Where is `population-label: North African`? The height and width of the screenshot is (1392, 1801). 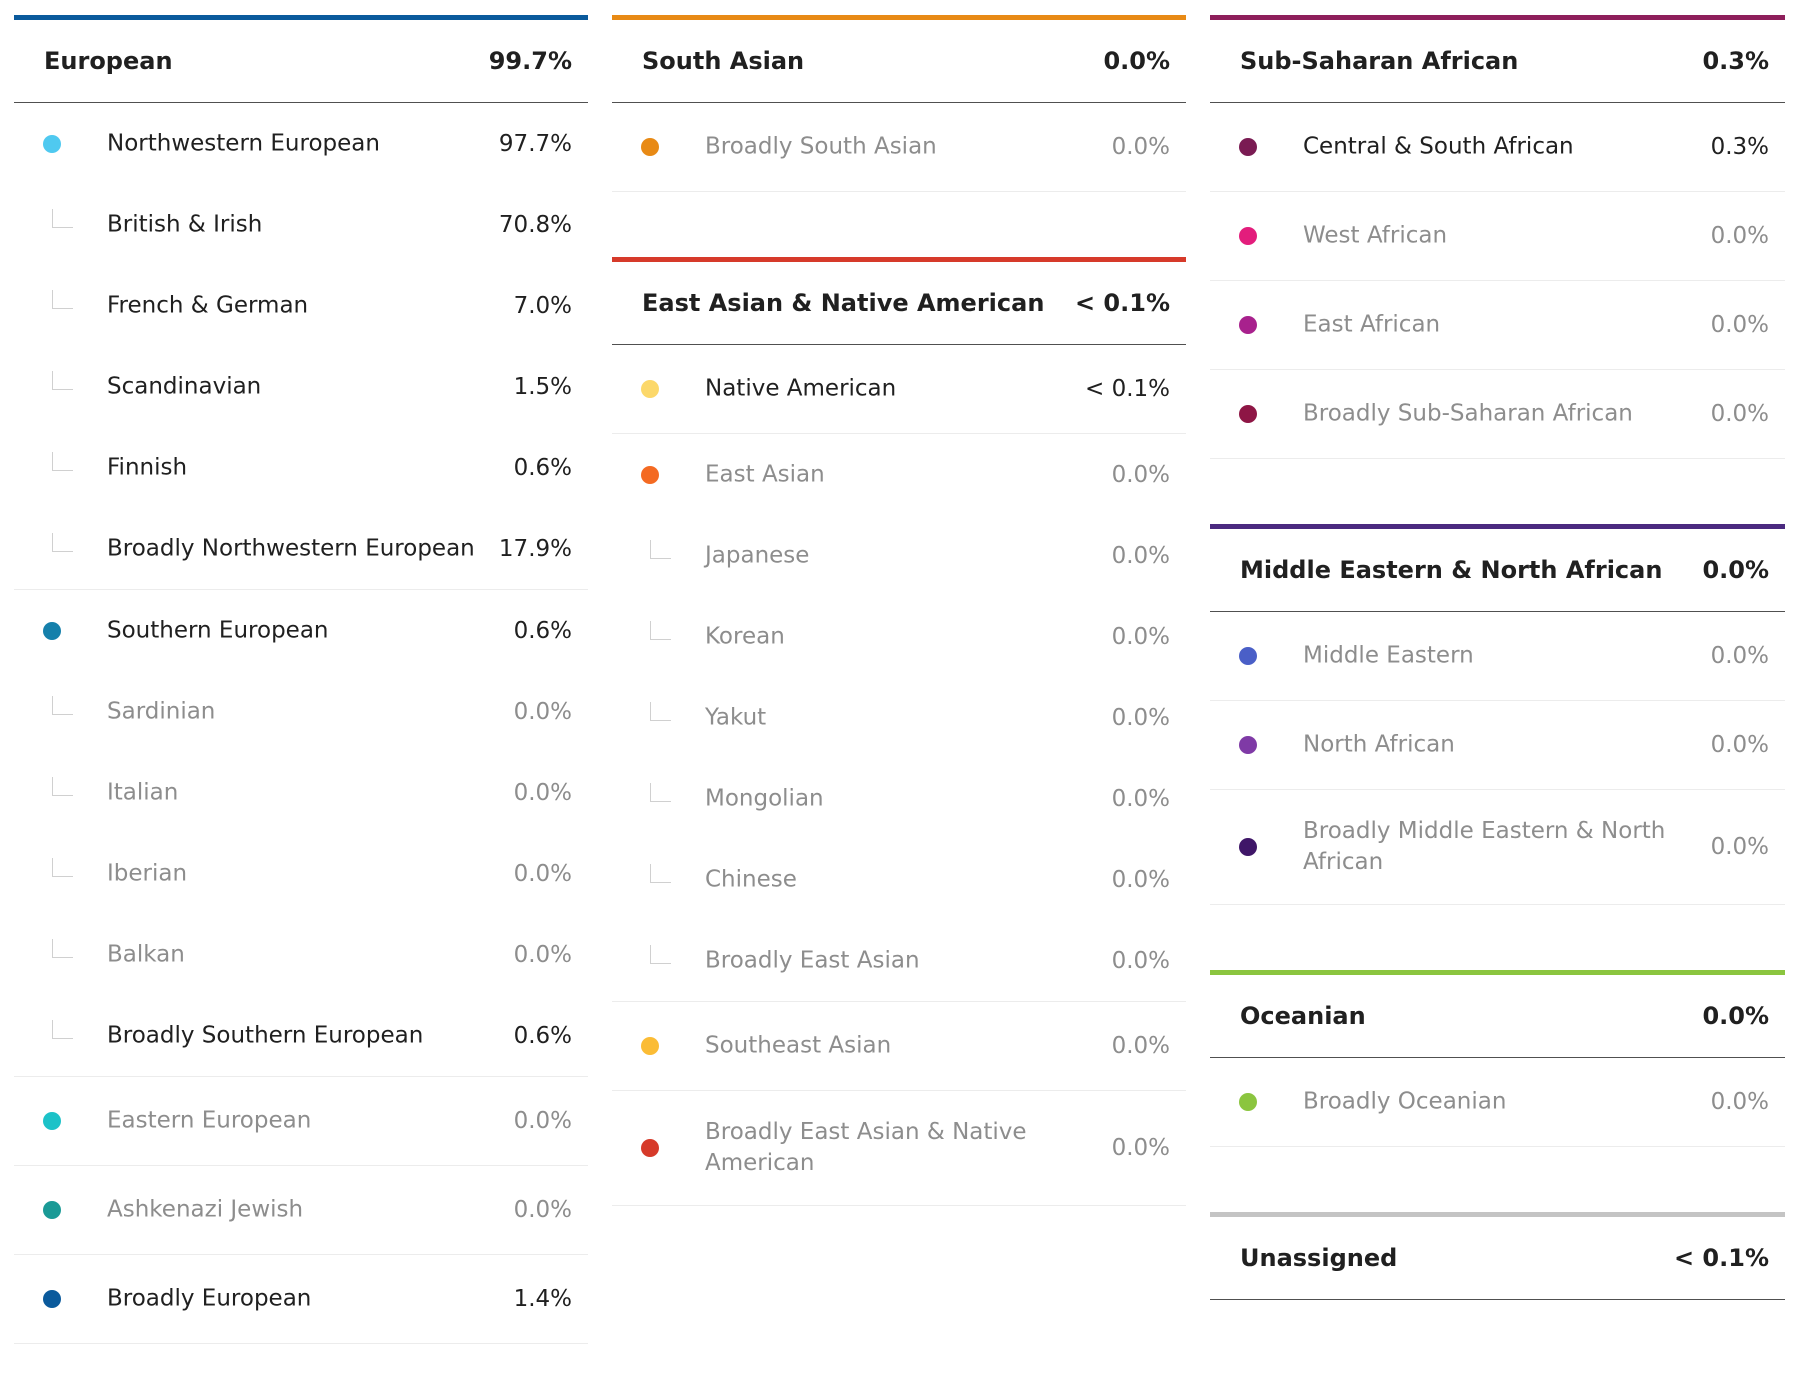
population-label: North African is located at coordinates (1379, 744).